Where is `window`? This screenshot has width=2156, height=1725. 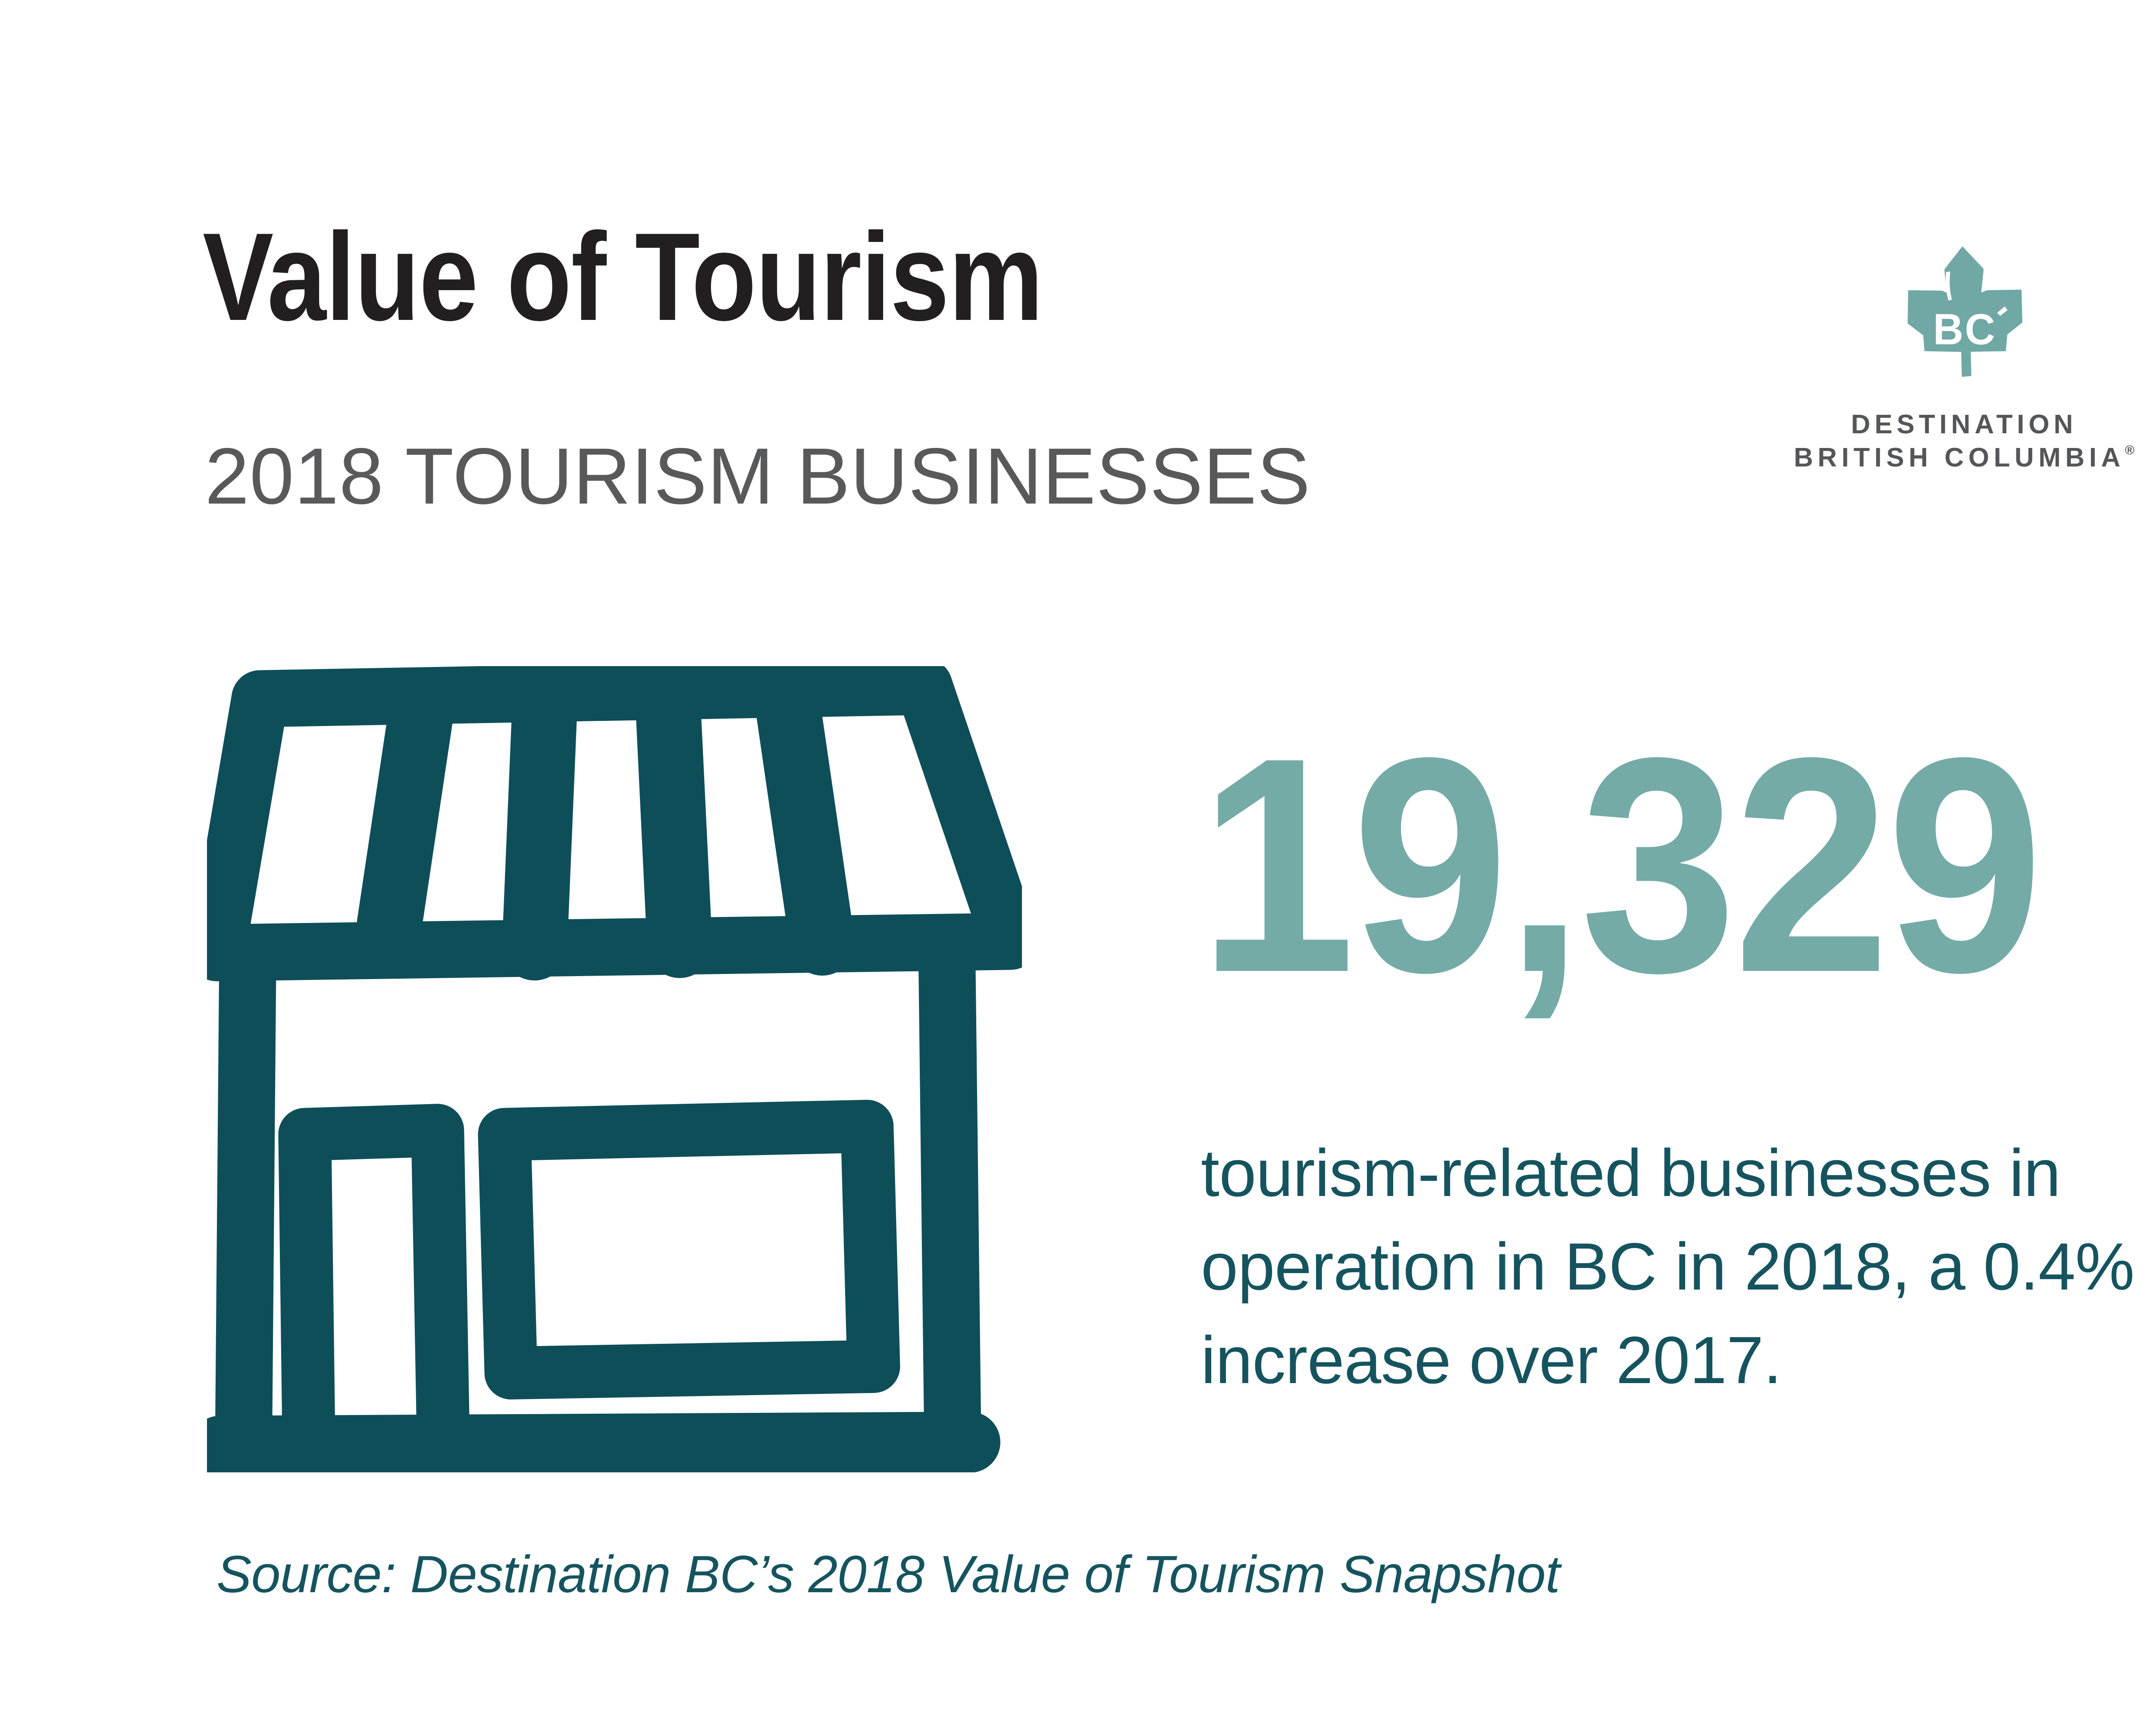
window is located at coordinates (689, 1249).